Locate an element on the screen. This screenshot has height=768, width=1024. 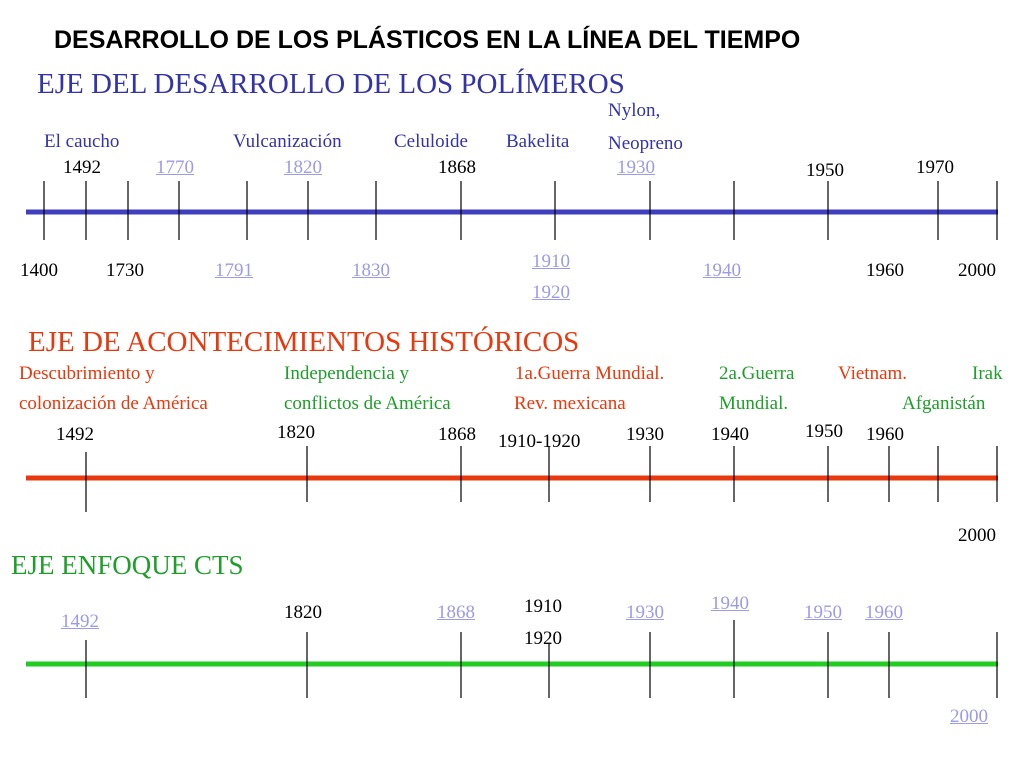
axis1-heading: EJE DEL DESARROLLO DE LOS POLÍMEROS is located at coordinates (331, 84).